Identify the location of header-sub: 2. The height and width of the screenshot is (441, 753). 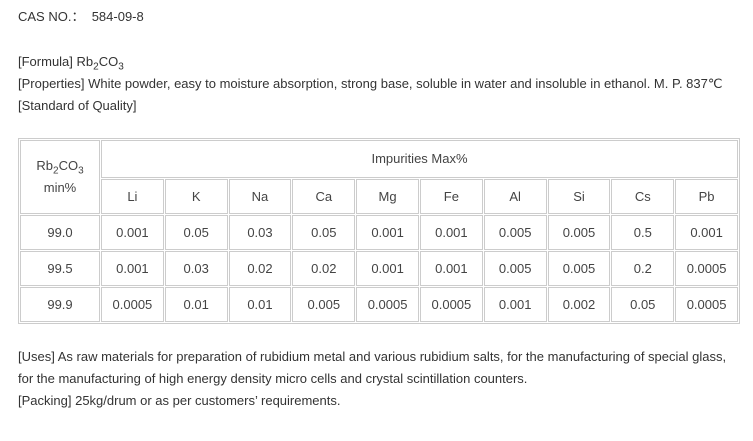
(56, 171).